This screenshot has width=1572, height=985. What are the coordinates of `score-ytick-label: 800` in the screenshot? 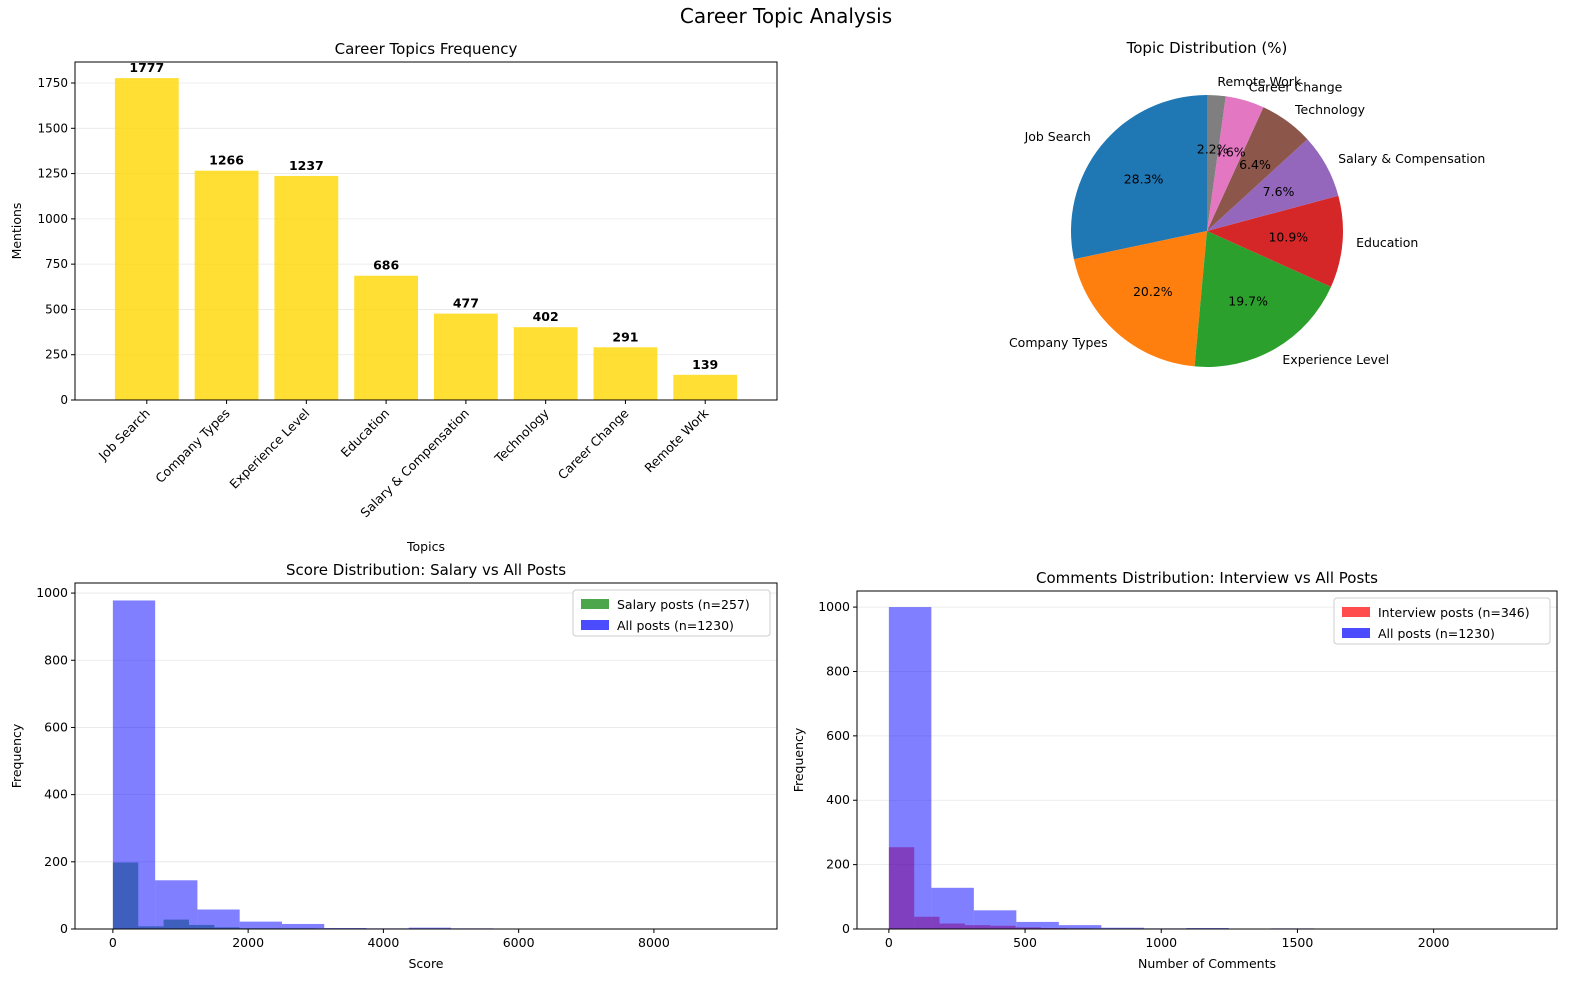 It's located at (56, 659).